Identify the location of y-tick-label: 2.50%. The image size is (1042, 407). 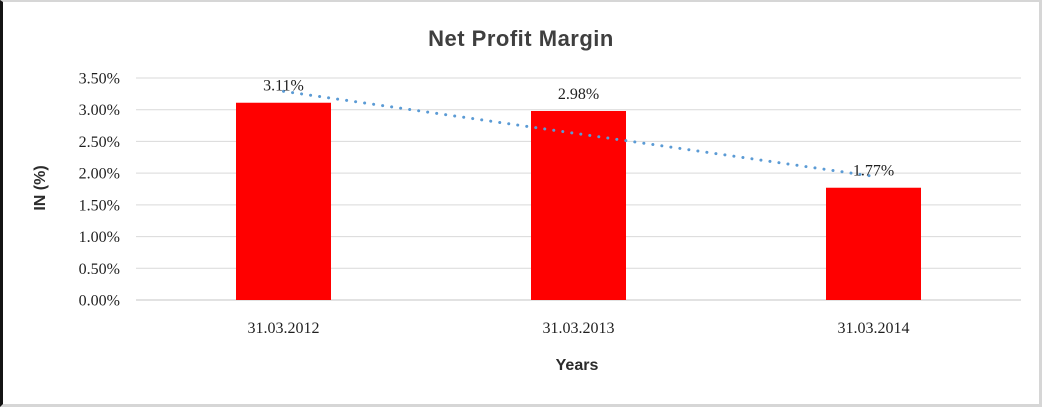
(99, 142).